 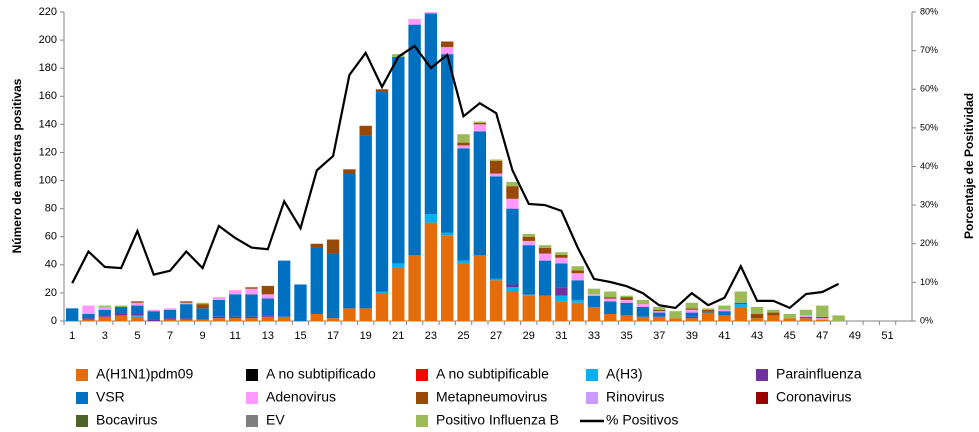 What do you see at coordinates (366, 336) in the screenshot?
I see `x-tick-label: 19` at bounding box center [366, 336].